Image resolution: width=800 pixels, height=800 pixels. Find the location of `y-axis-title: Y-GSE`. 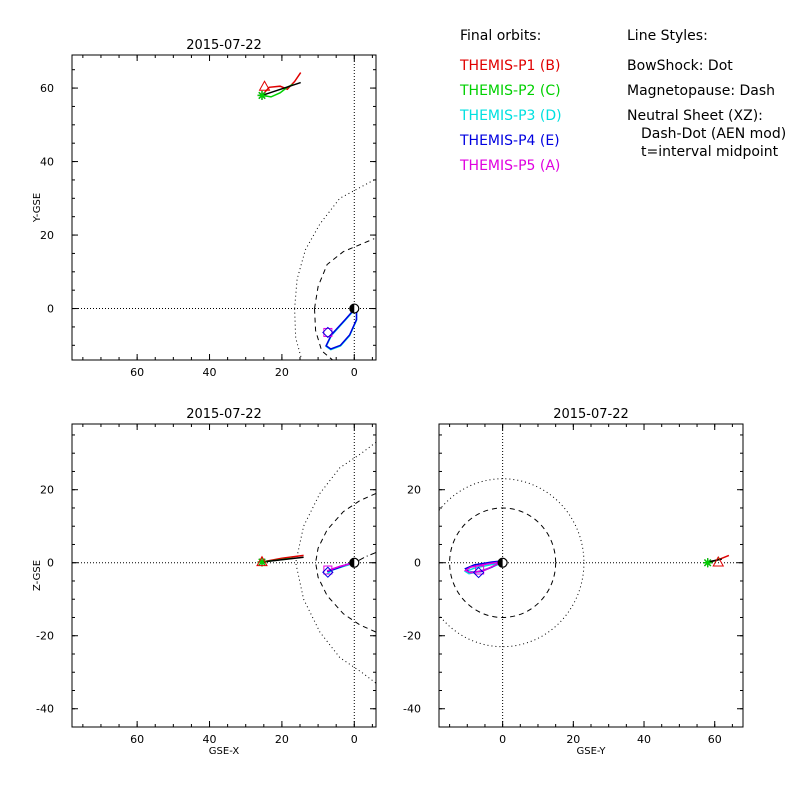

y-axis-title: Y-GSE is located at coordinates (37, 208).